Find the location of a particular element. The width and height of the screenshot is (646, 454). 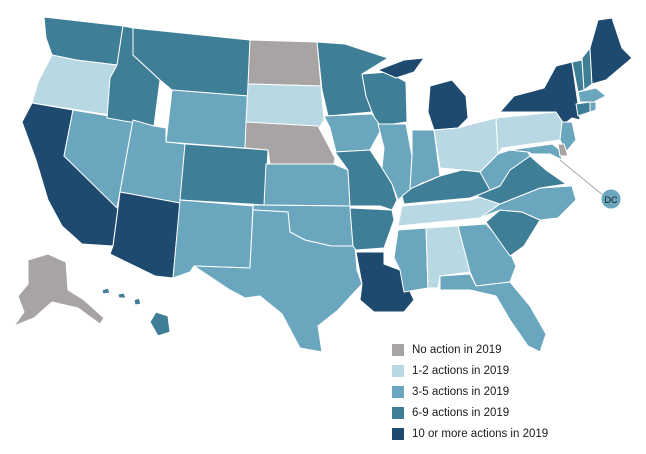

legend-item-6-9-actions: 6-9 actions in 2019 is located at coordinates (470, 412).